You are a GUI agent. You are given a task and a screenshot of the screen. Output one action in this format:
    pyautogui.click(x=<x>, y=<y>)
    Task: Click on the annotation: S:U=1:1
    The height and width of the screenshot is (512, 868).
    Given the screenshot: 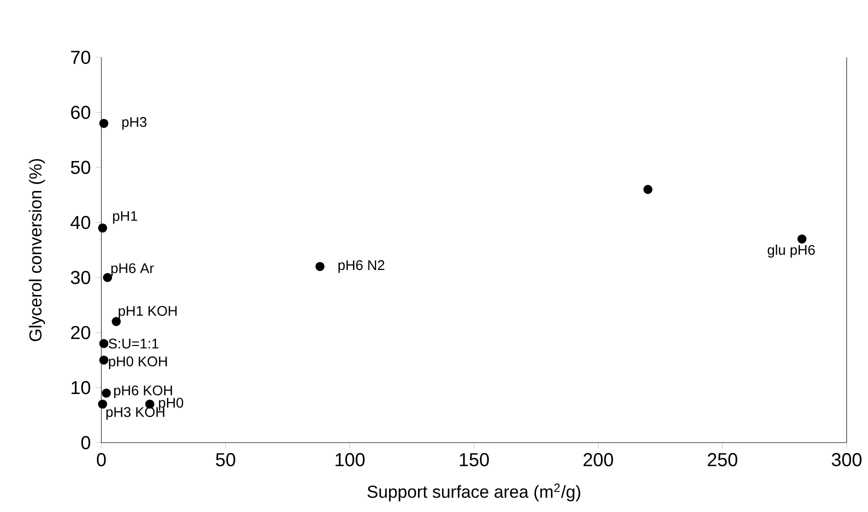 What is the action you would take?
    pyautogui.click(x=133, y=343)
    